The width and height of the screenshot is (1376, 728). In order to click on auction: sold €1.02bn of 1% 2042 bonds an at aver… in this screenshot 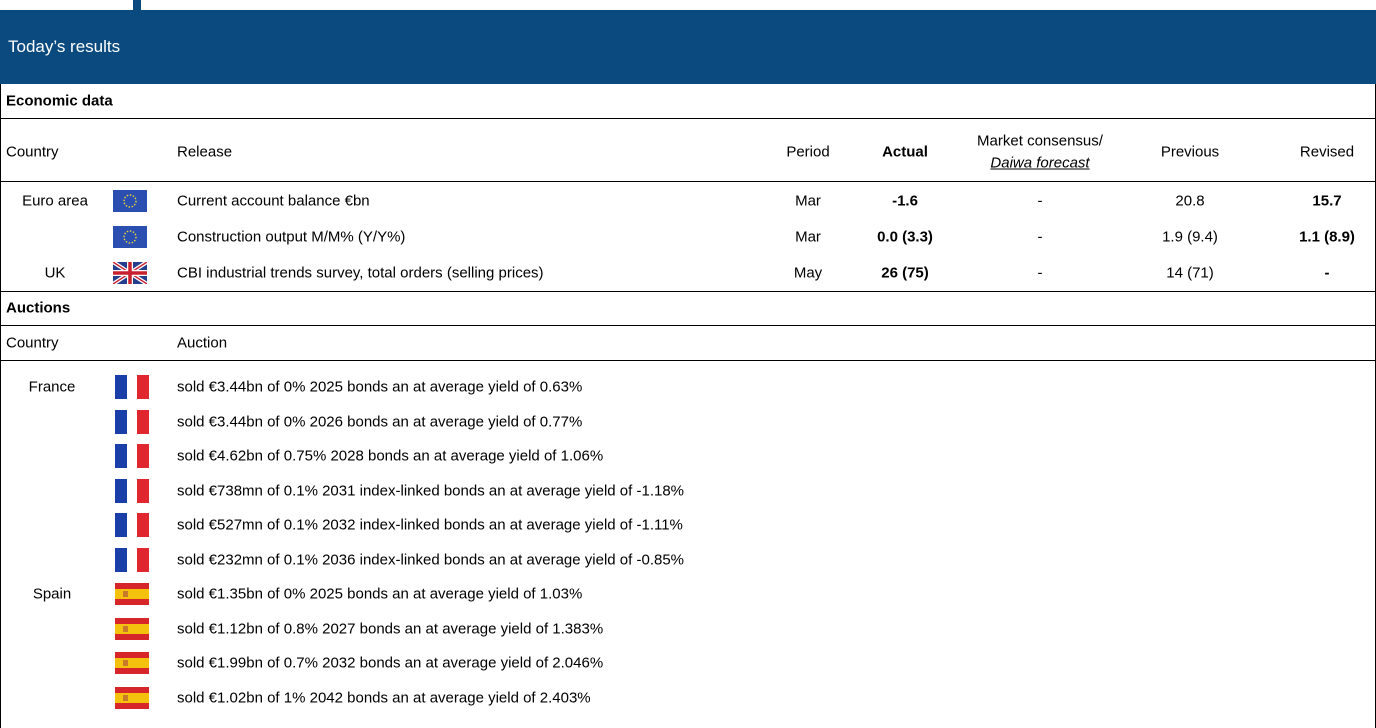, I will do `click(384, 697)`.